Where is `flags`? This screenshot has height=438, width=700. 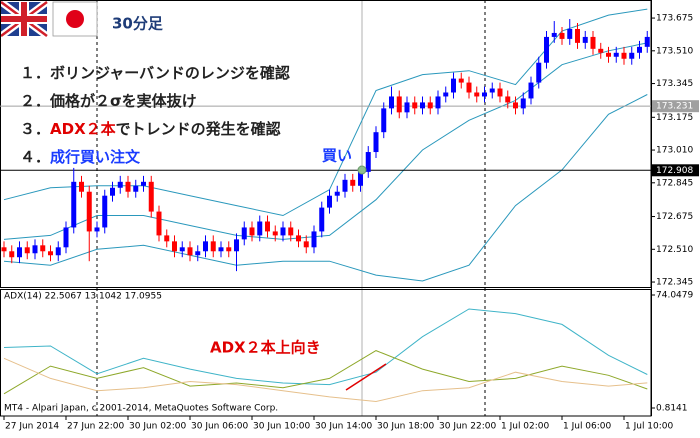
flags is located at coordinates (49, 19).